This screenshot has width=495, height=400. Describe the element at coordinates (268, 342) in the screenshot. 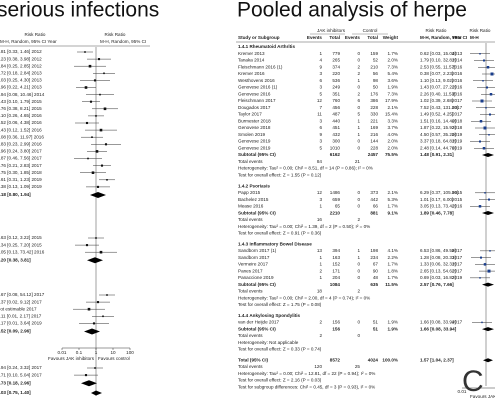

I see `note-text: Heterogeneity: Not applicable` at that location.